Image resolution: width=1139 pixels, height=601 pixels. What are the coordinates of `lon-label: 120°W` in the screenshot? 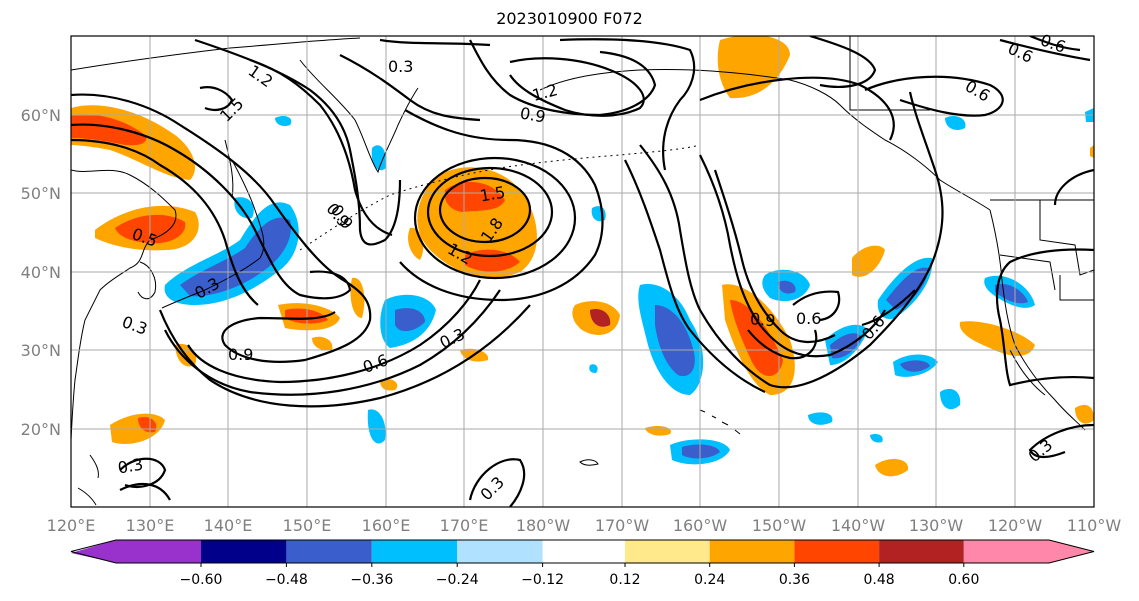 It's located at (1015, 525).